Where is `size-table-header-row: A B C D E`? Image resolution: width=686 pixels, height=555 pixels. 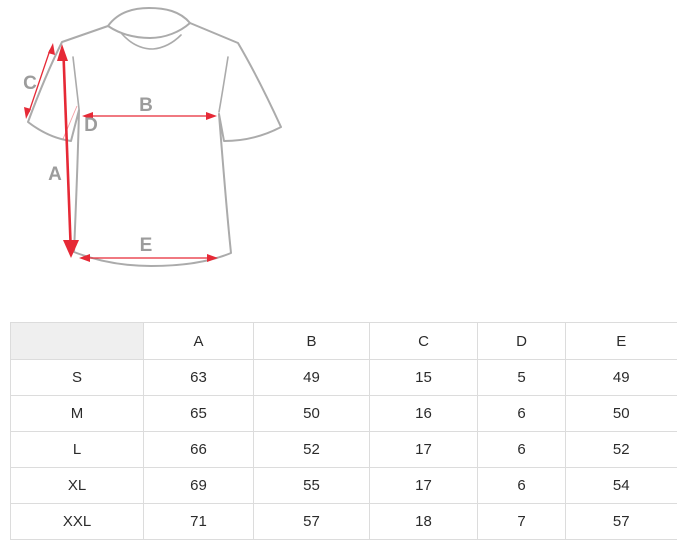 size-table-header-row: A B C D E is located at coordinates (343, 341).